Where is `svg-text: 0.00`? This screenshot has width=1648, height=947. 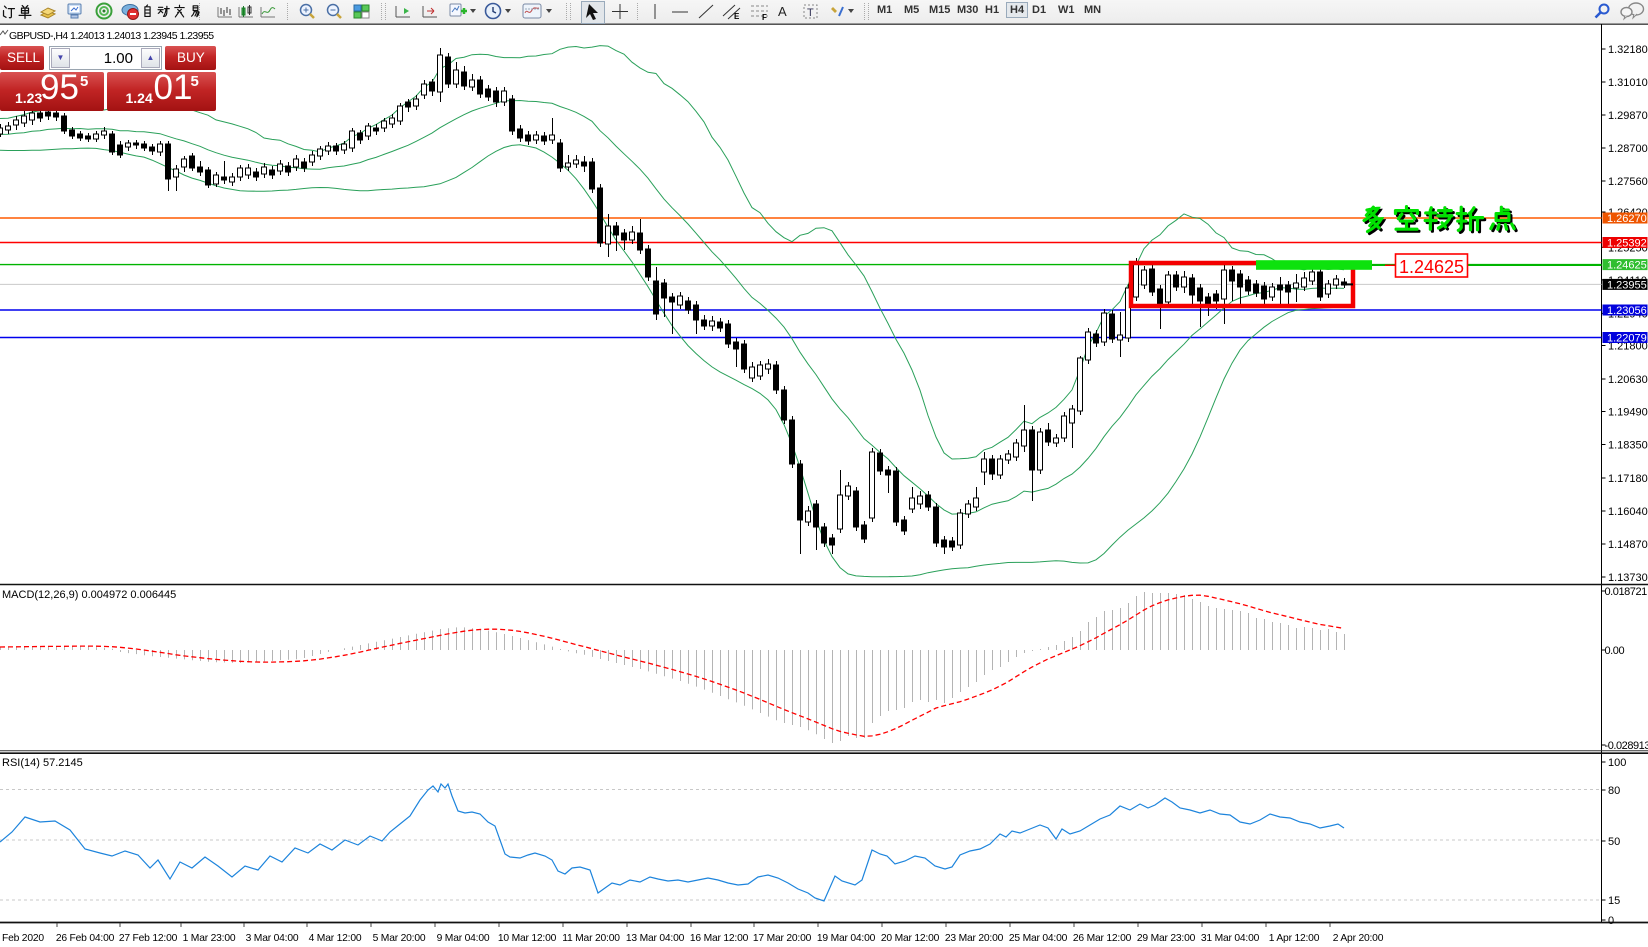
svg-text: 0.00 is located at coordinates (1615, 651).